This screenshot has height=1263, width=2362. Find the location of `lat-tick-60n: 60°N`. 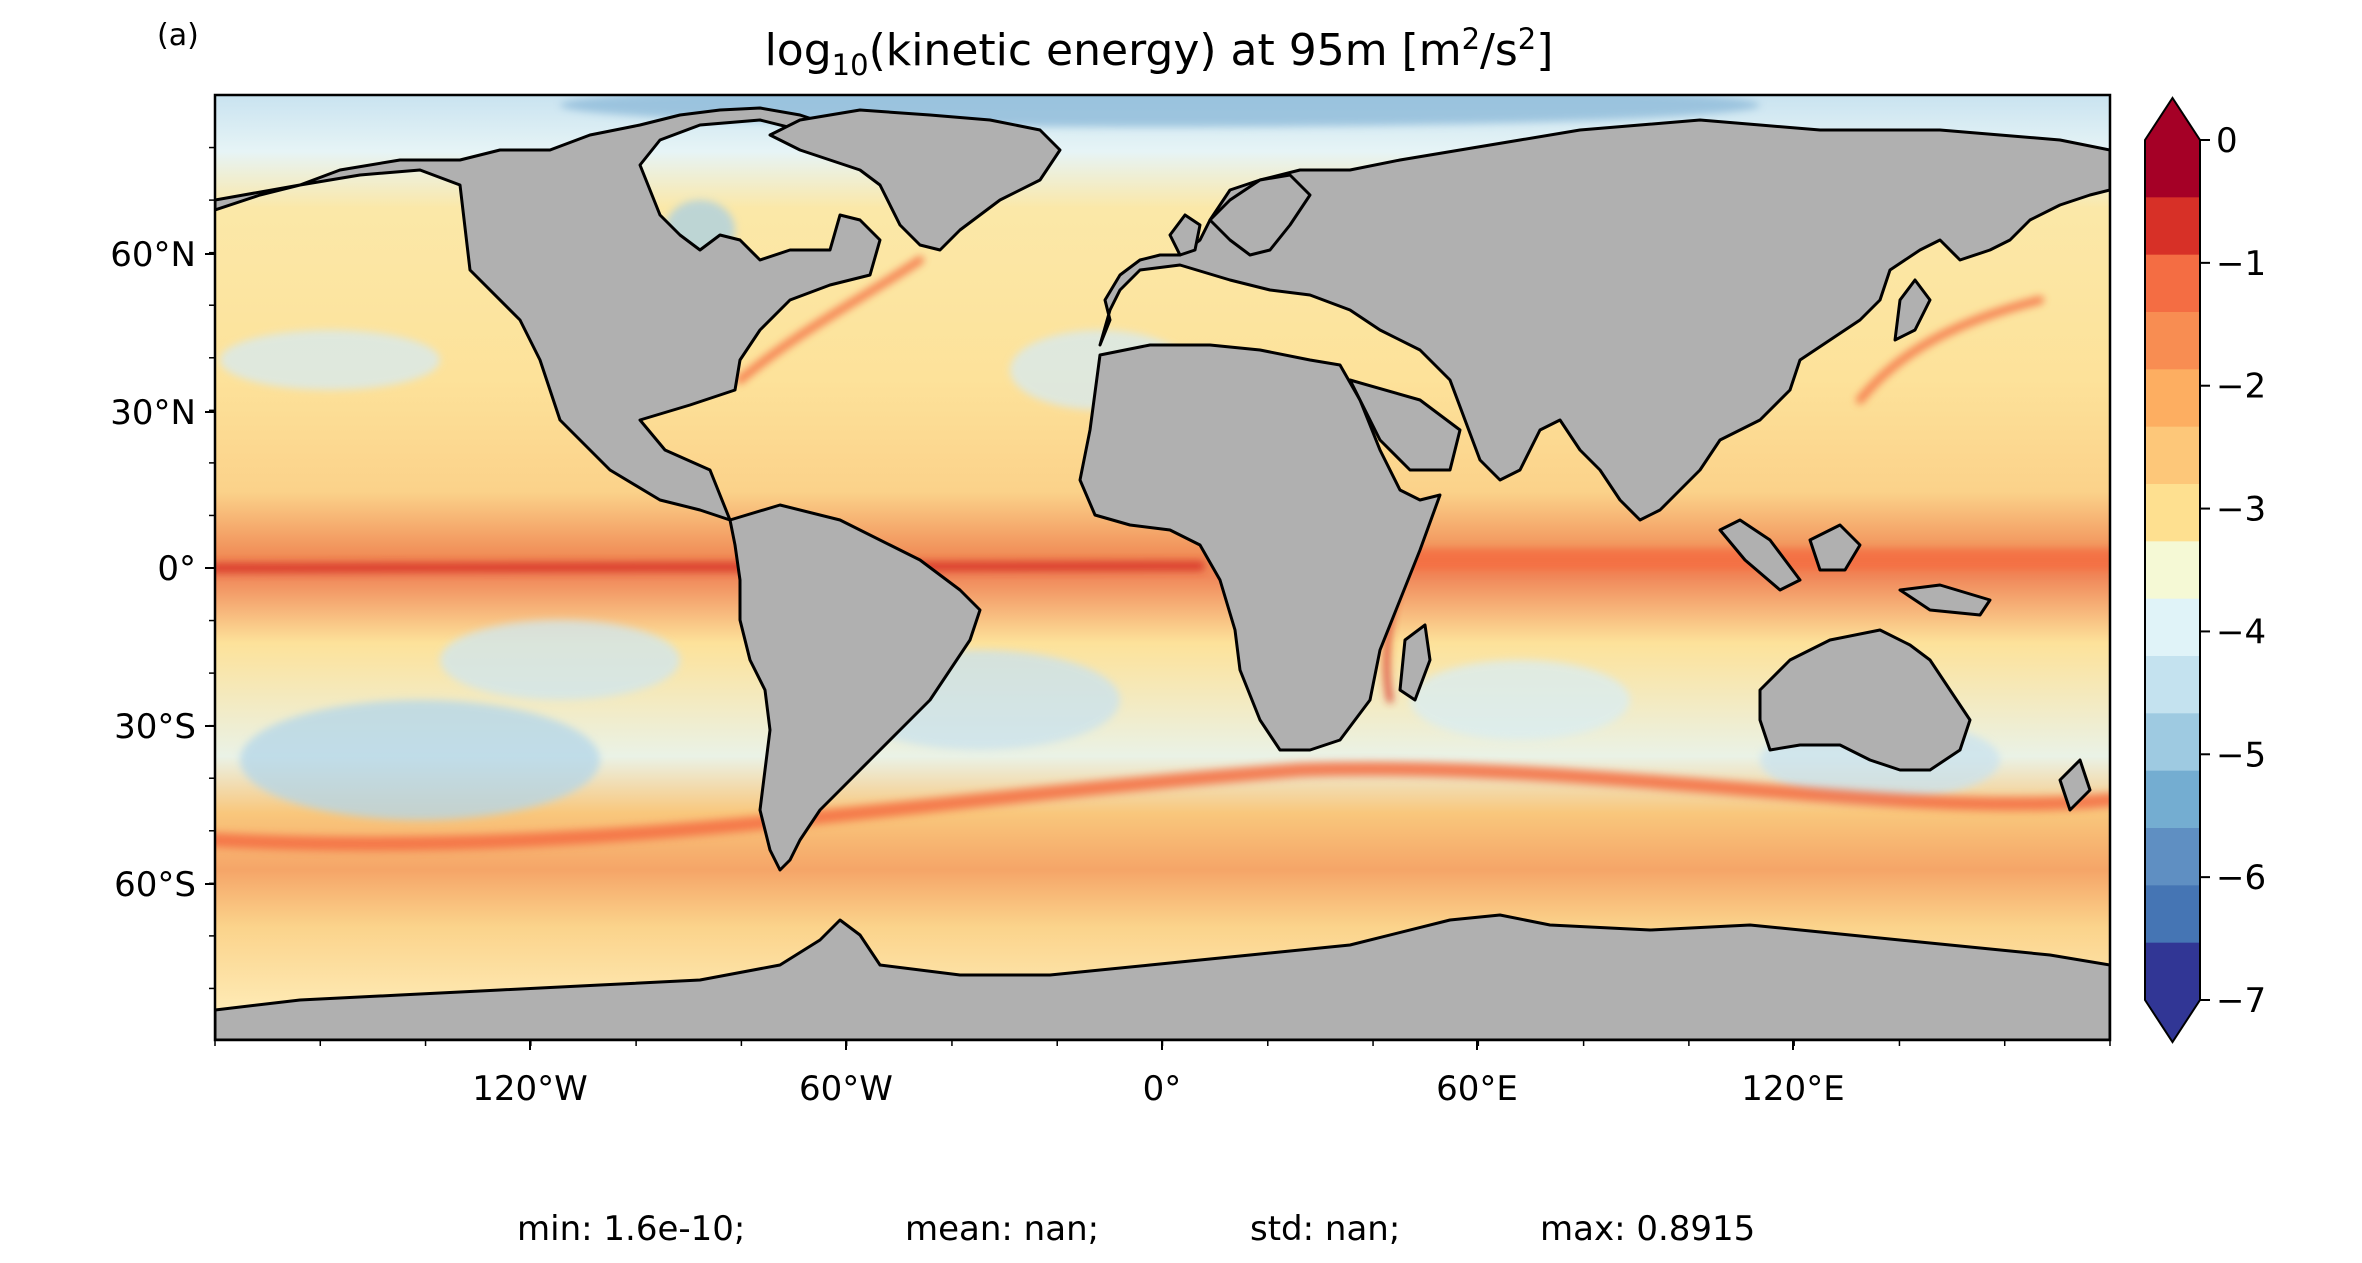

lat-tick-60n: 60°N is located at coordinates (162, 255).